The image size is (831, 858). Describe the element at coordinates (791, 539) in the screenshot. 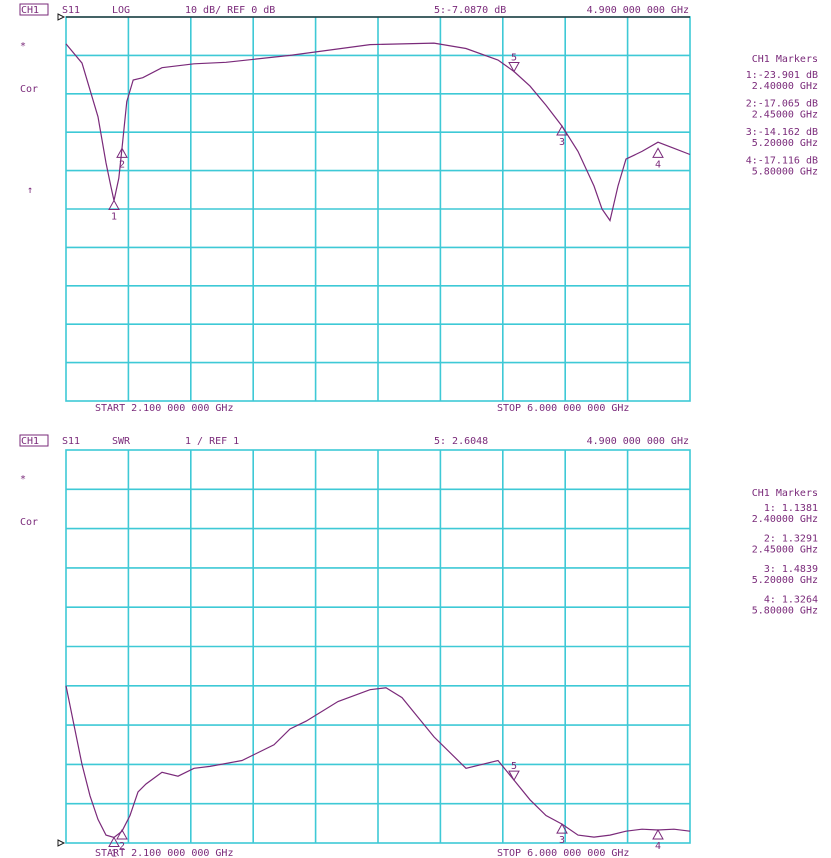

I see `marker-2-value: 2: 1.3291` at that location.